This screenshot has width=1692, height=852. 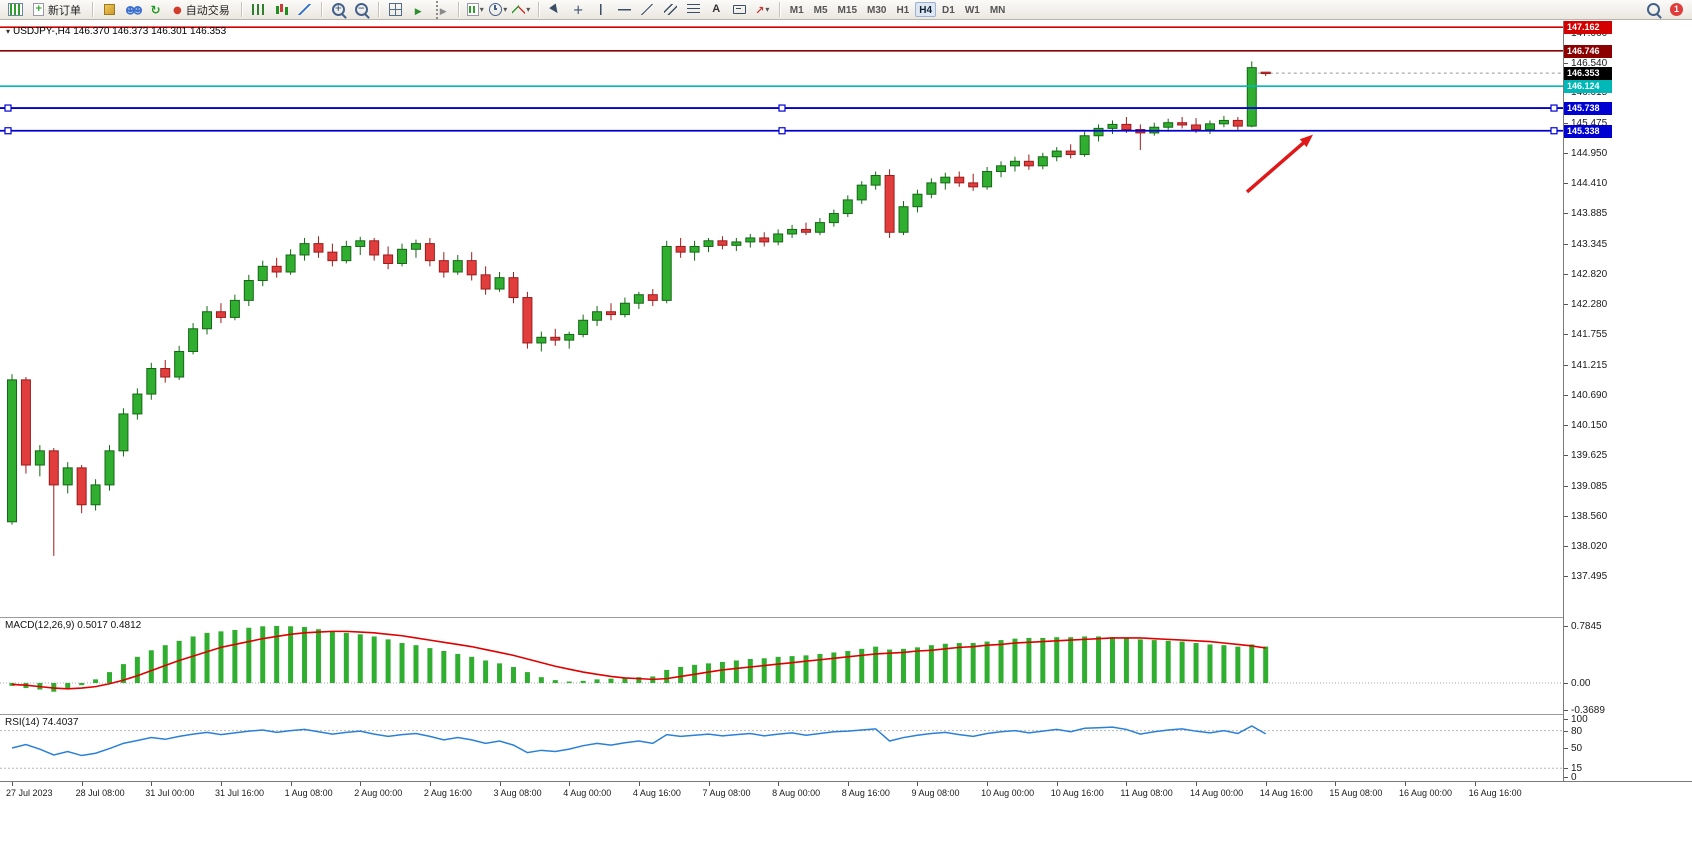 I want to click on arrows-tool-button, so click(x=762, y=10).